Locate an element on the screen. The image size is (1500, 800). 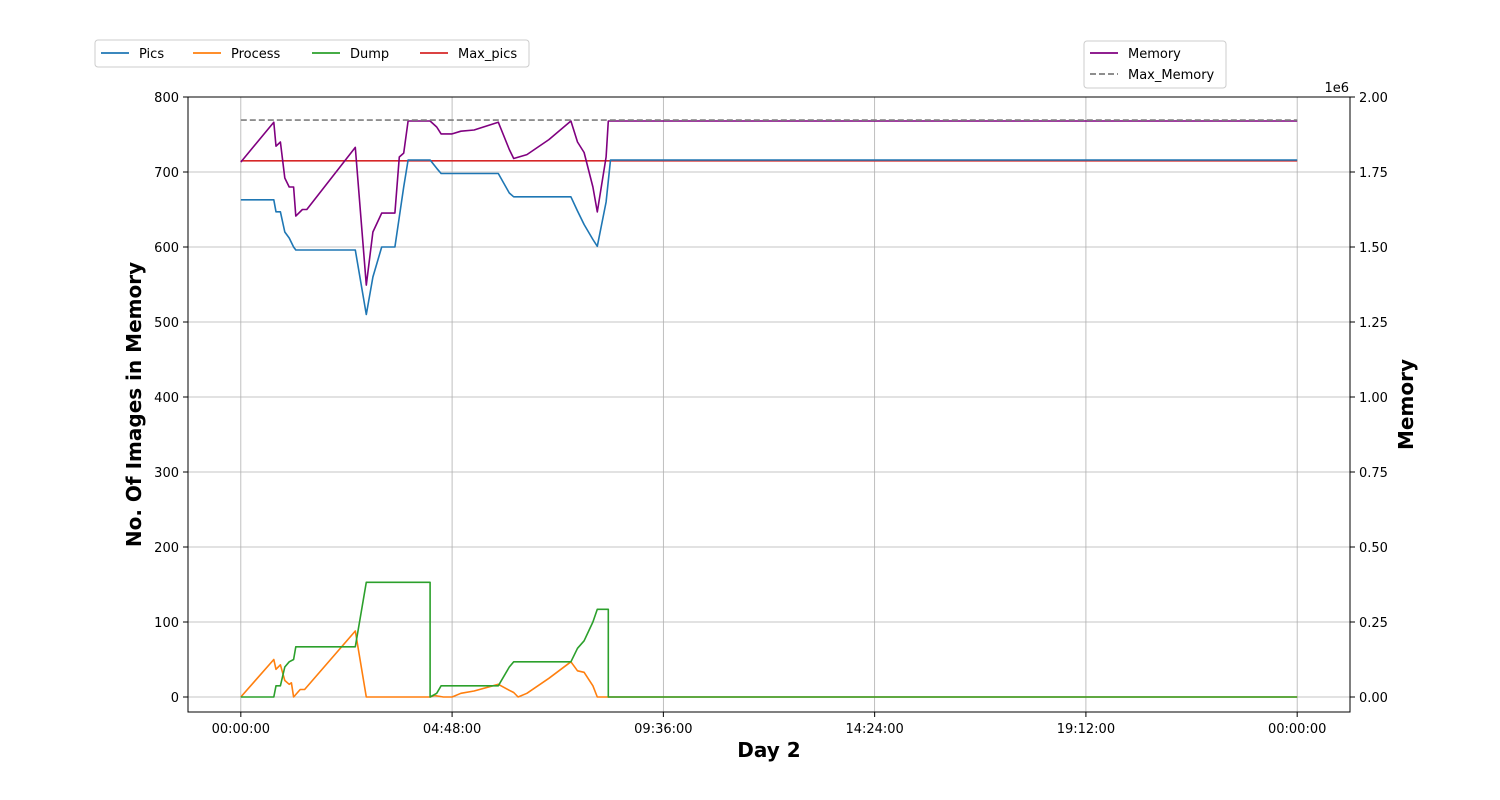
y-tick-label: 500 is located at coordinates (166, 323).